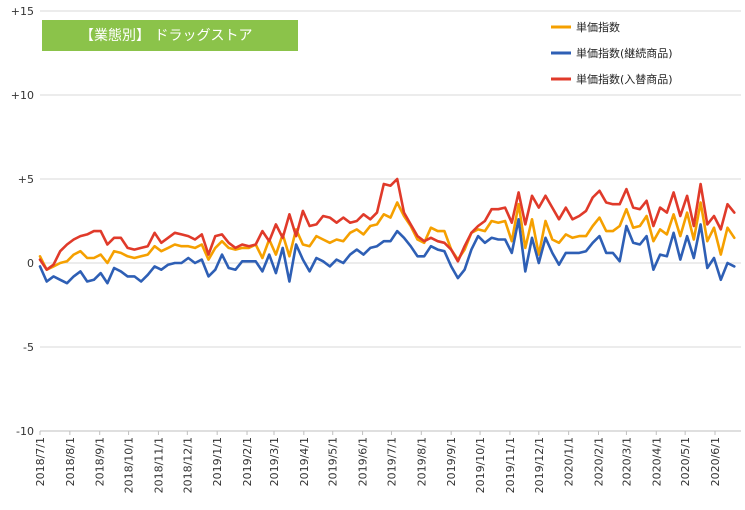 Image resolution: width=745 pixels, height=510 pixels. What do you see at coordinates (30, 263) in the screenshot?
I see `y-tick-label: 0` at bounding box center [30, 263].